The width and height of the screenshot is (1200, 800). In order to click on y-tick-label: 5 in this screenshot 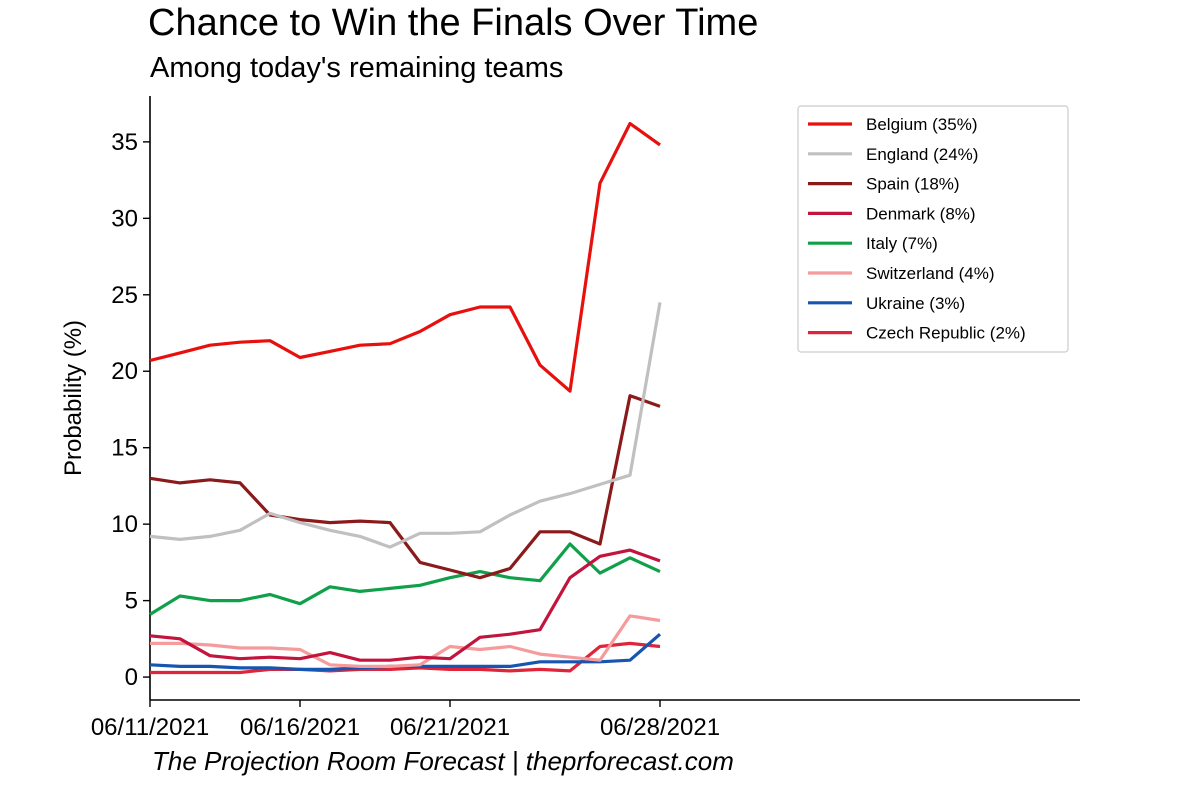, I will do `click(131, 601)`.